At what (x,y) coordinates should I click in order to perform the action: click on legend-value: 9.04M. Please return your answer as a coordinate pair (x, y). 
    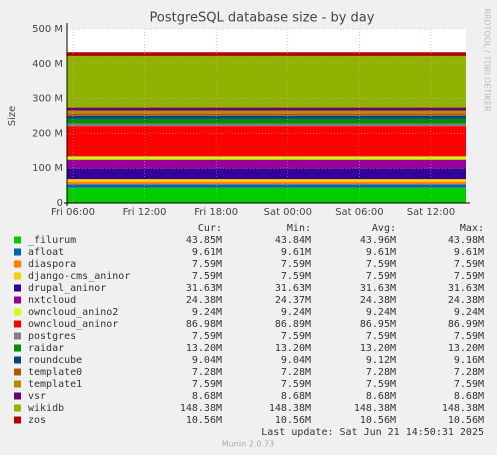
    Looking at the image, I should click on (207, 360).